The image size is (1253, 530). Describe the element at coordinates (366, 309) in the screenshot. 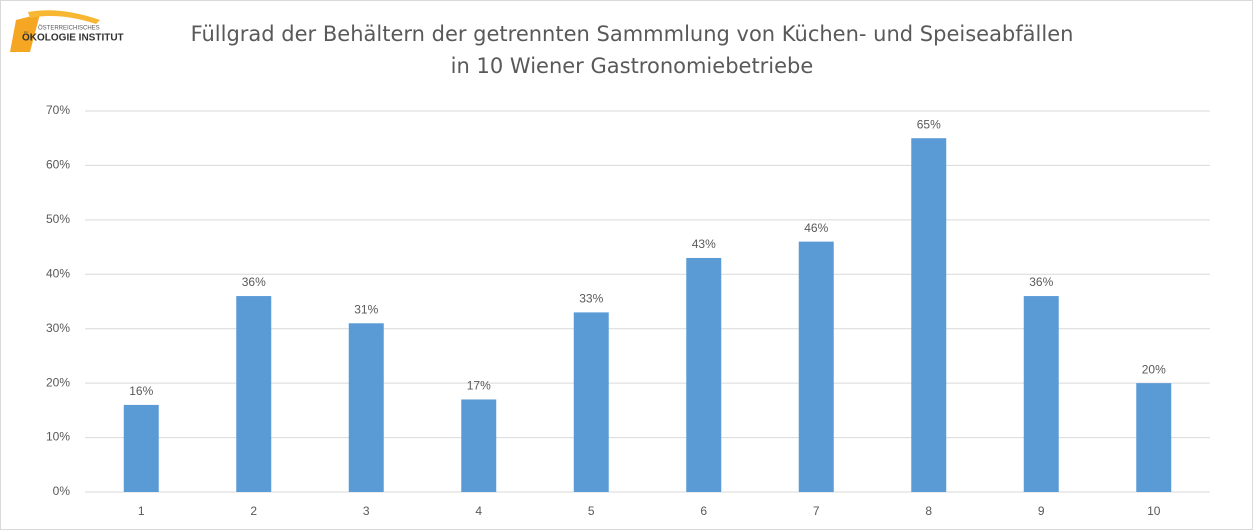

I see `data-label: 31%` at that location.